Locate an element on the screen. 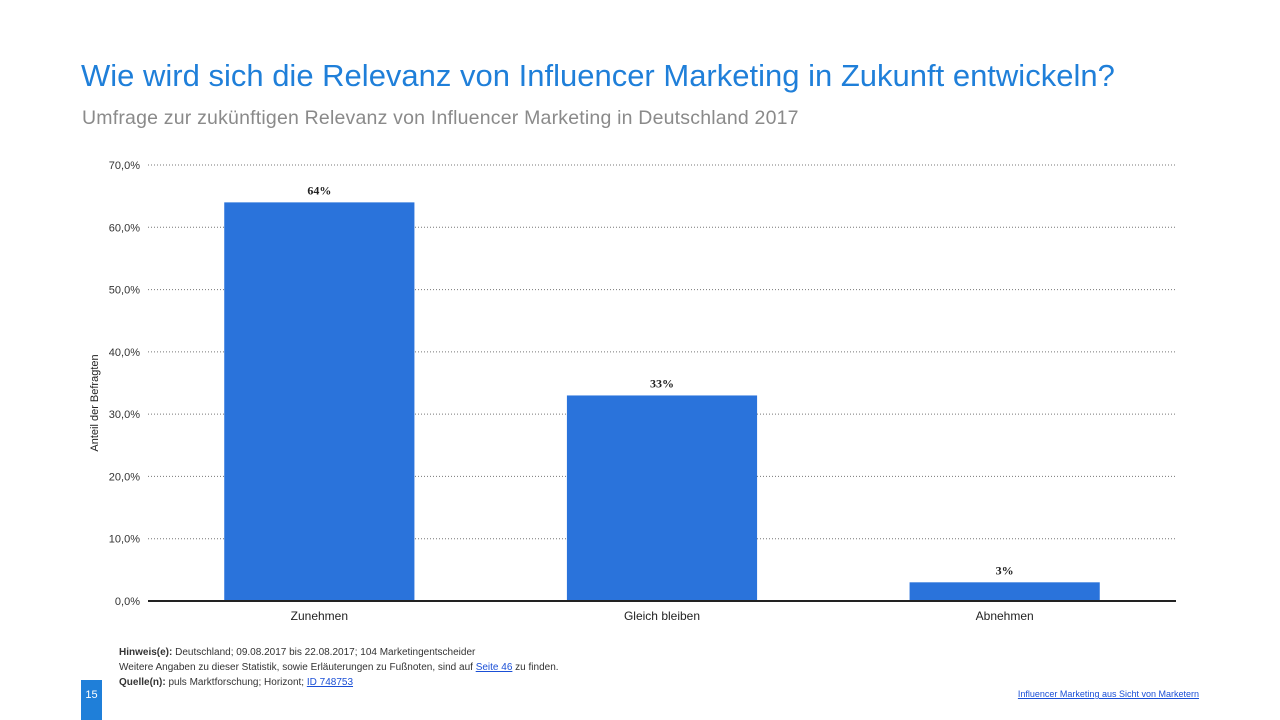 The width and height of the screenshot is (1280, 720). y-tick-label: 50,0% is located at coordinates (124, 291).